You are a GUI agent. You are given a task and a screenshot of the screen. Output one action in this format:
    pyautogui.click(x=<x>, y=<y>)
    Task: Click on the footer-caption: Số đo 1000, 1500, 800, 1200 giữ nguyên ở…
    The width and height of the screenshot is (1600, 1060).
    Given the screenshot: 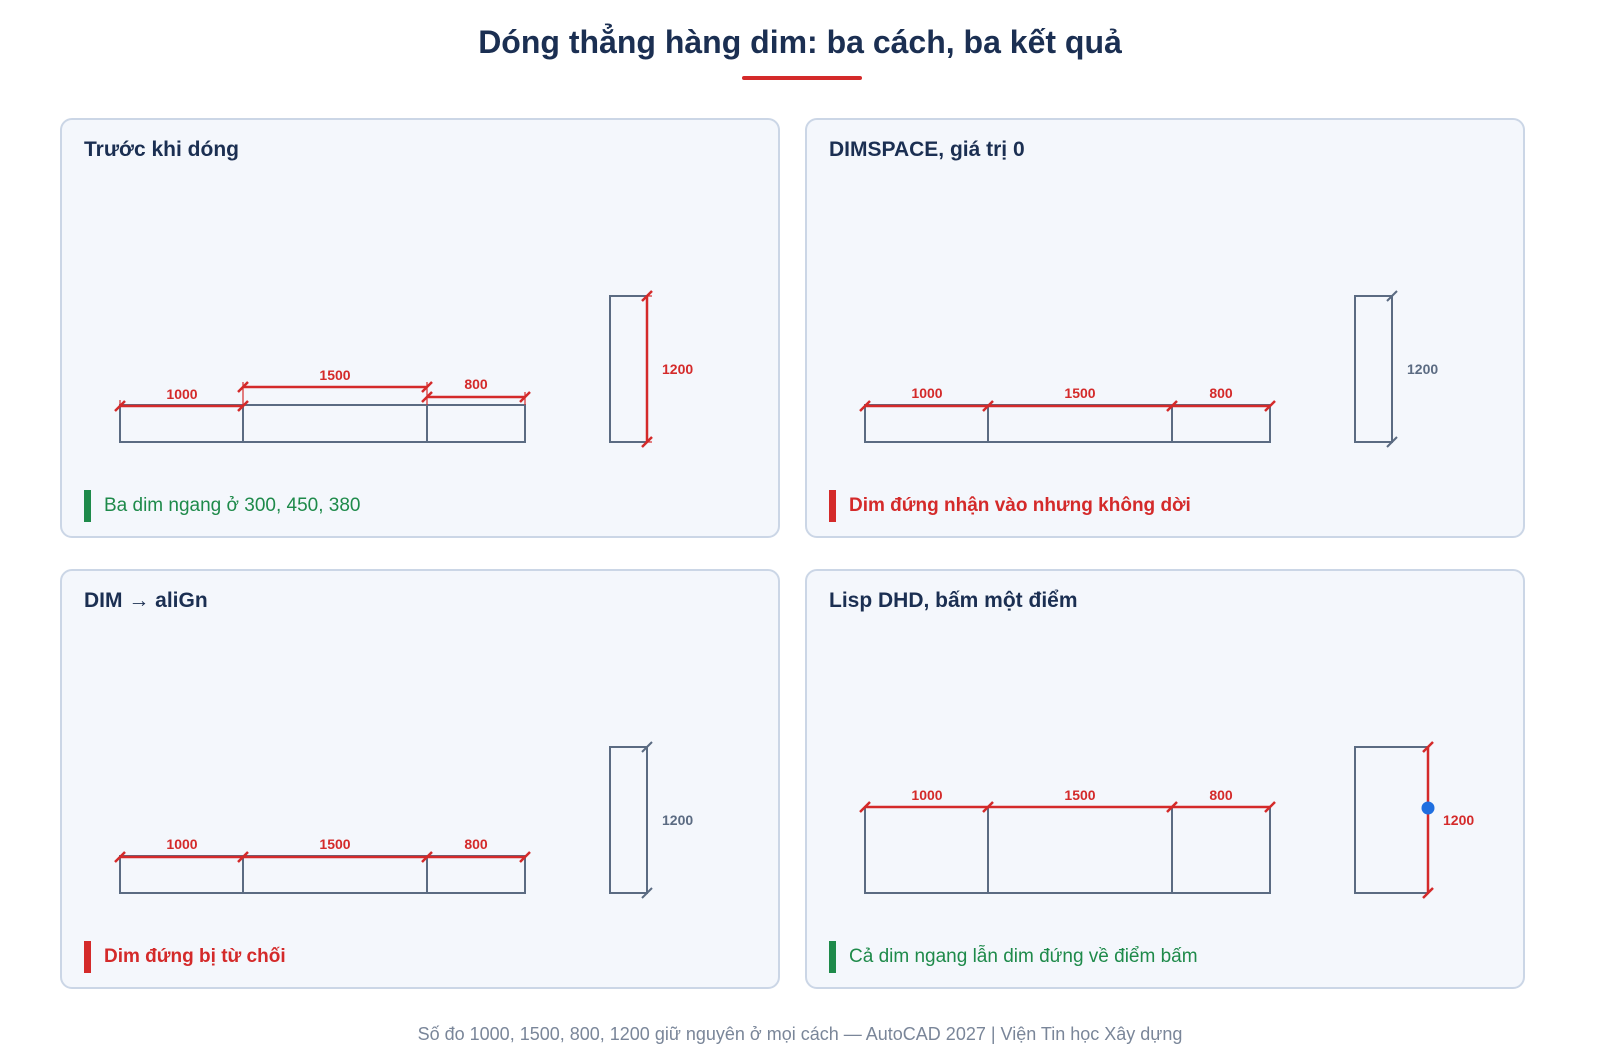 What is the action you would take?
    pyautogui.click(x=800, y=1034)
    